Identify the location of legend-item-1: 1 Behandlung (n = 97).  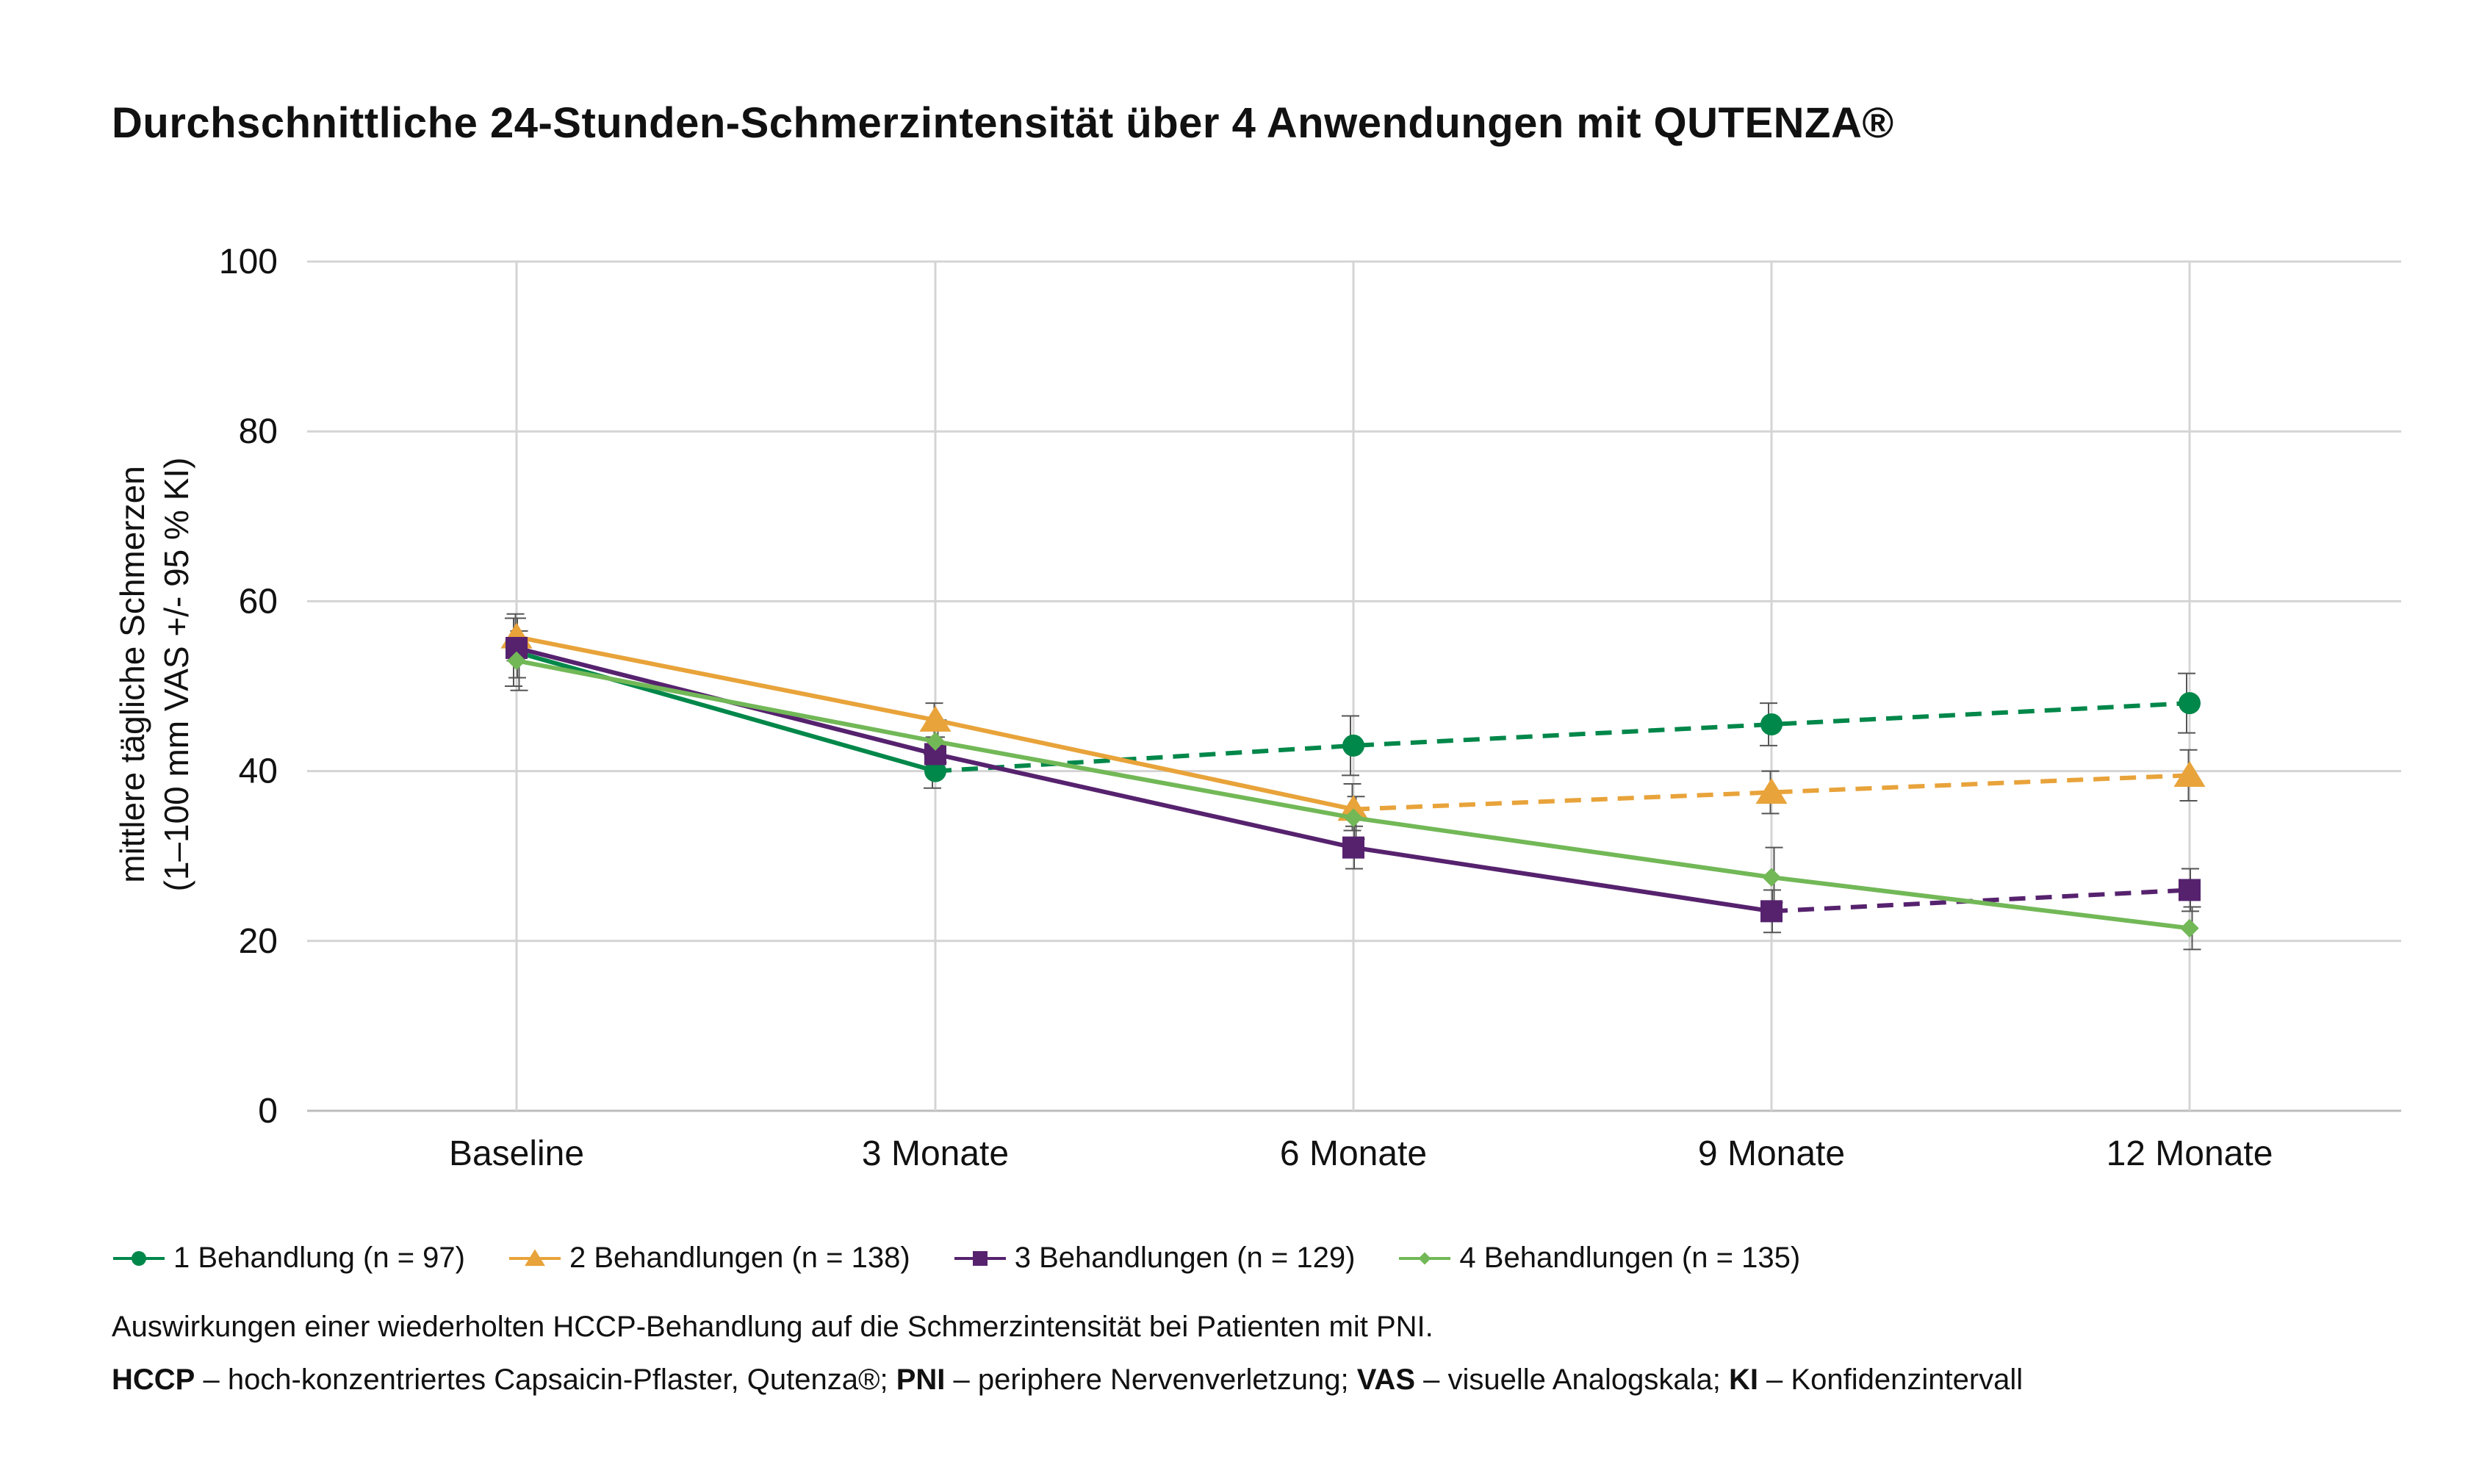
(288, 1259).